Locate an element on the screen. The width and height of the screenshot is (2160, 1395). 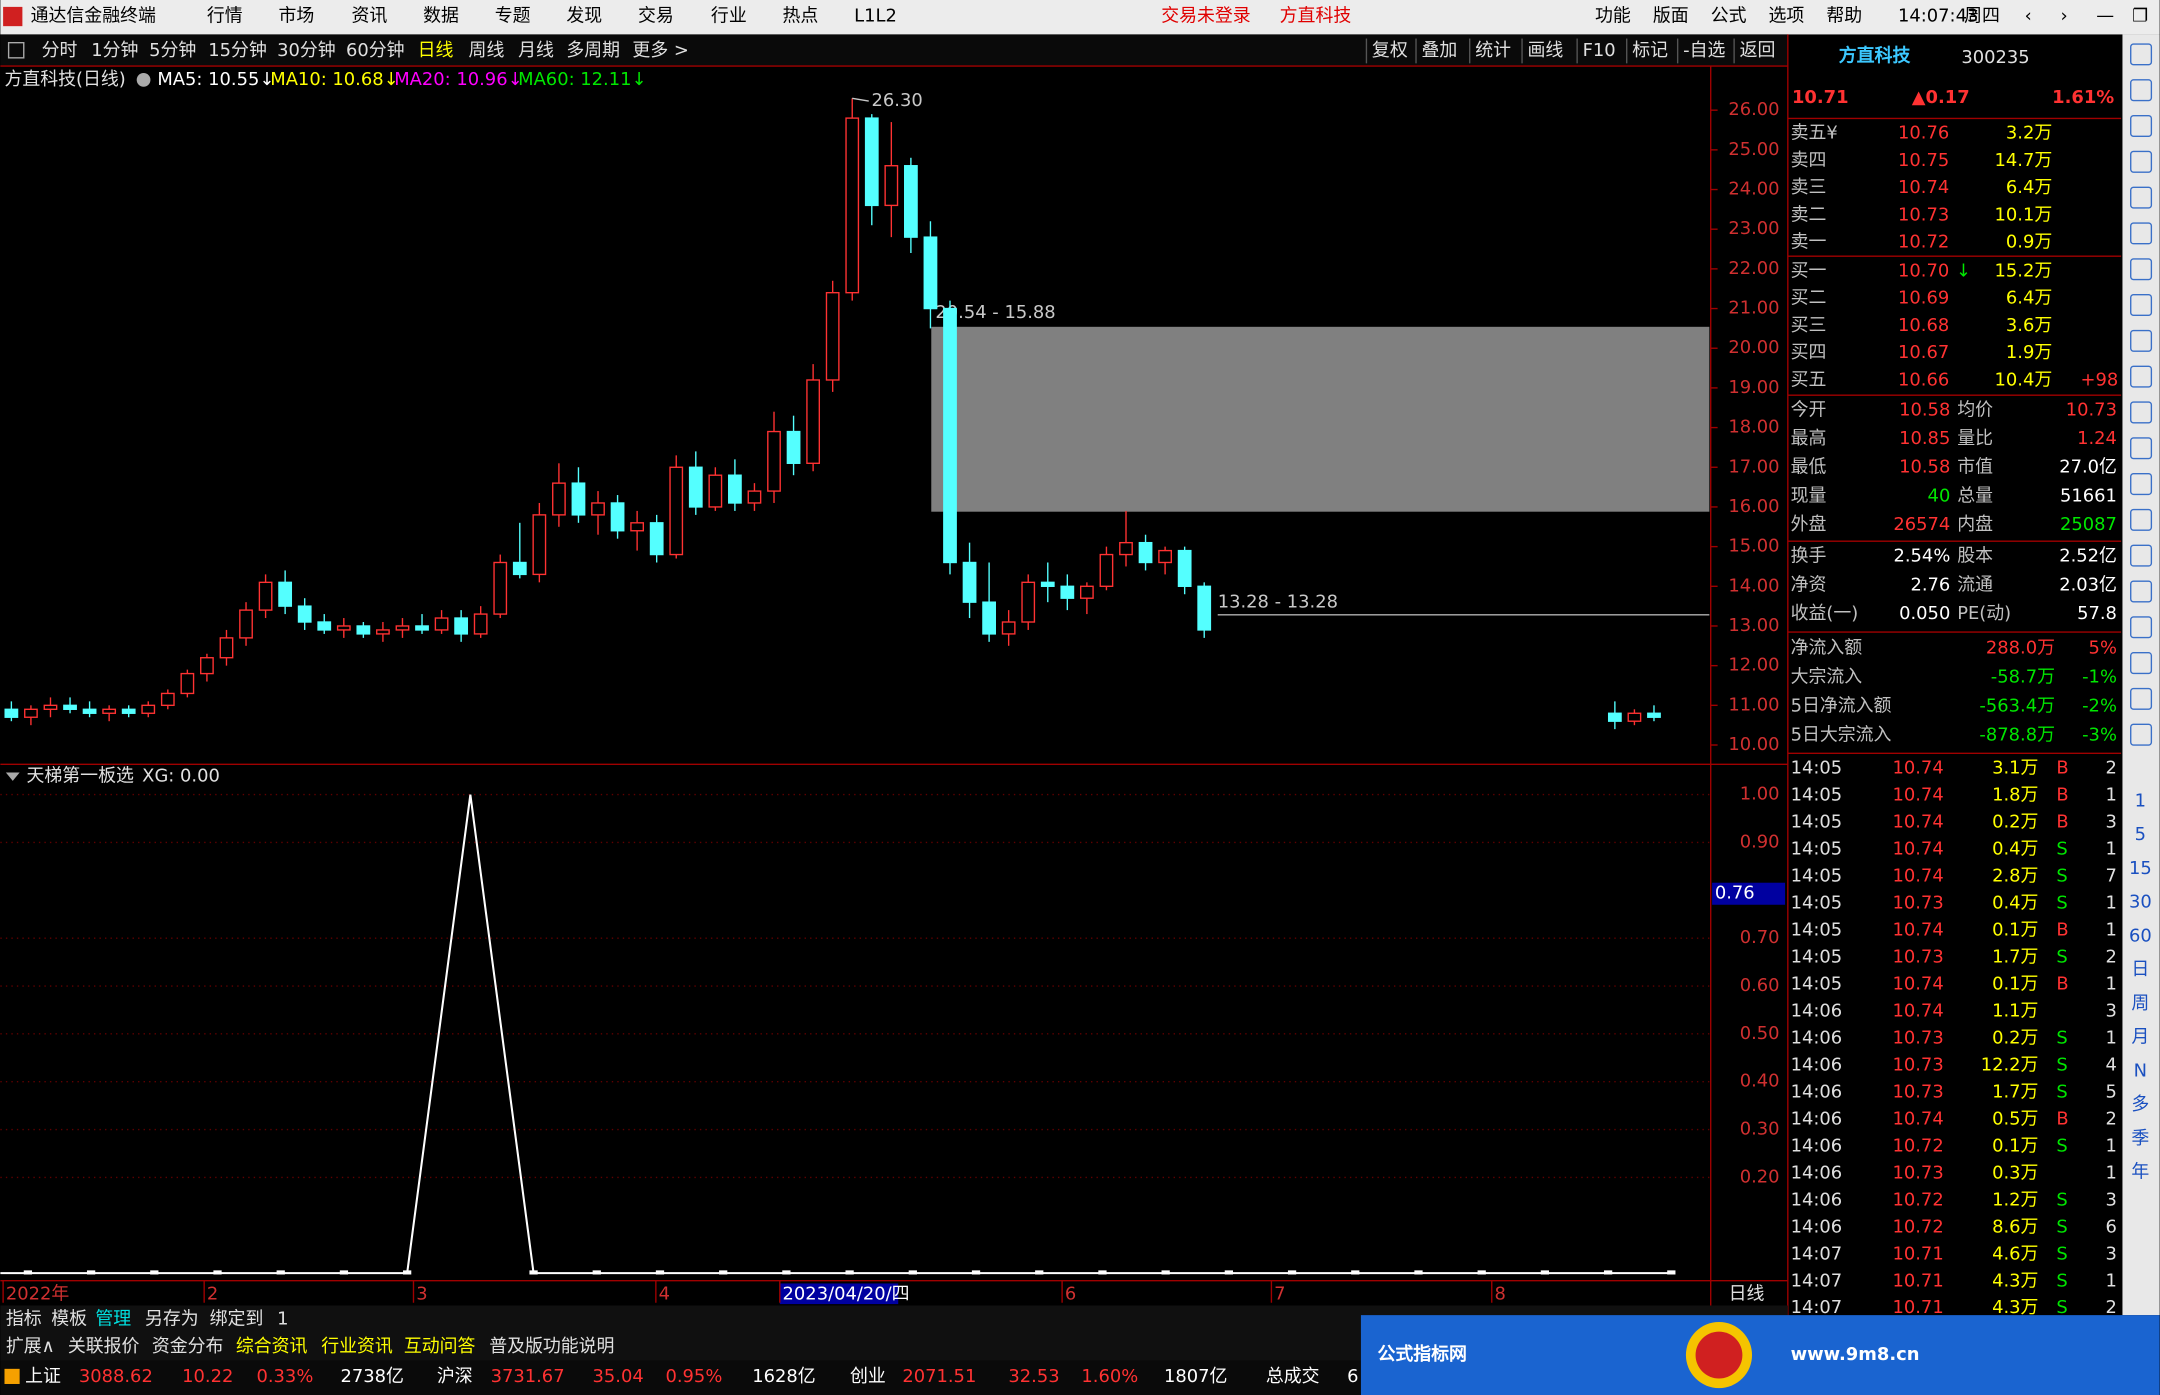
period-tab: 日线 is located at coordinates (436, 50).